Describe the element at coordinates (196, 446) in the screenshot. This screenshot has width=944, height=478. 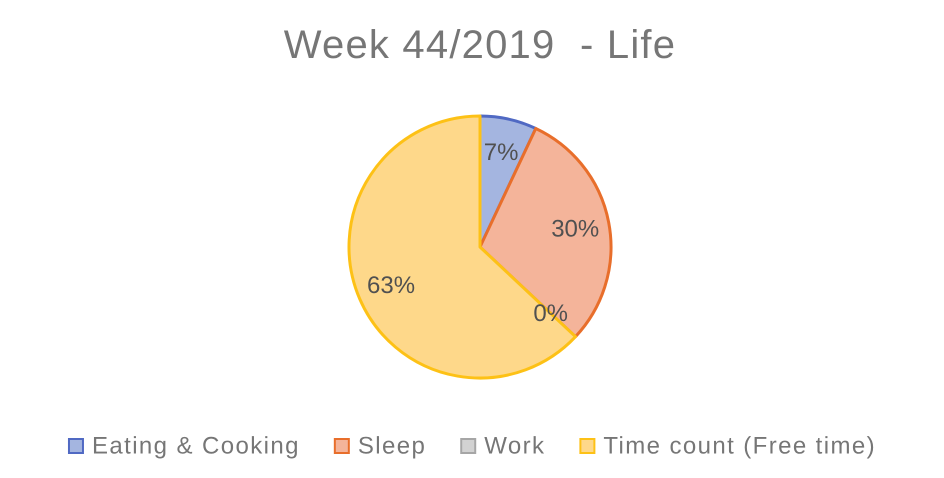
I see `legend-label: Eating & Cooking` at that location.